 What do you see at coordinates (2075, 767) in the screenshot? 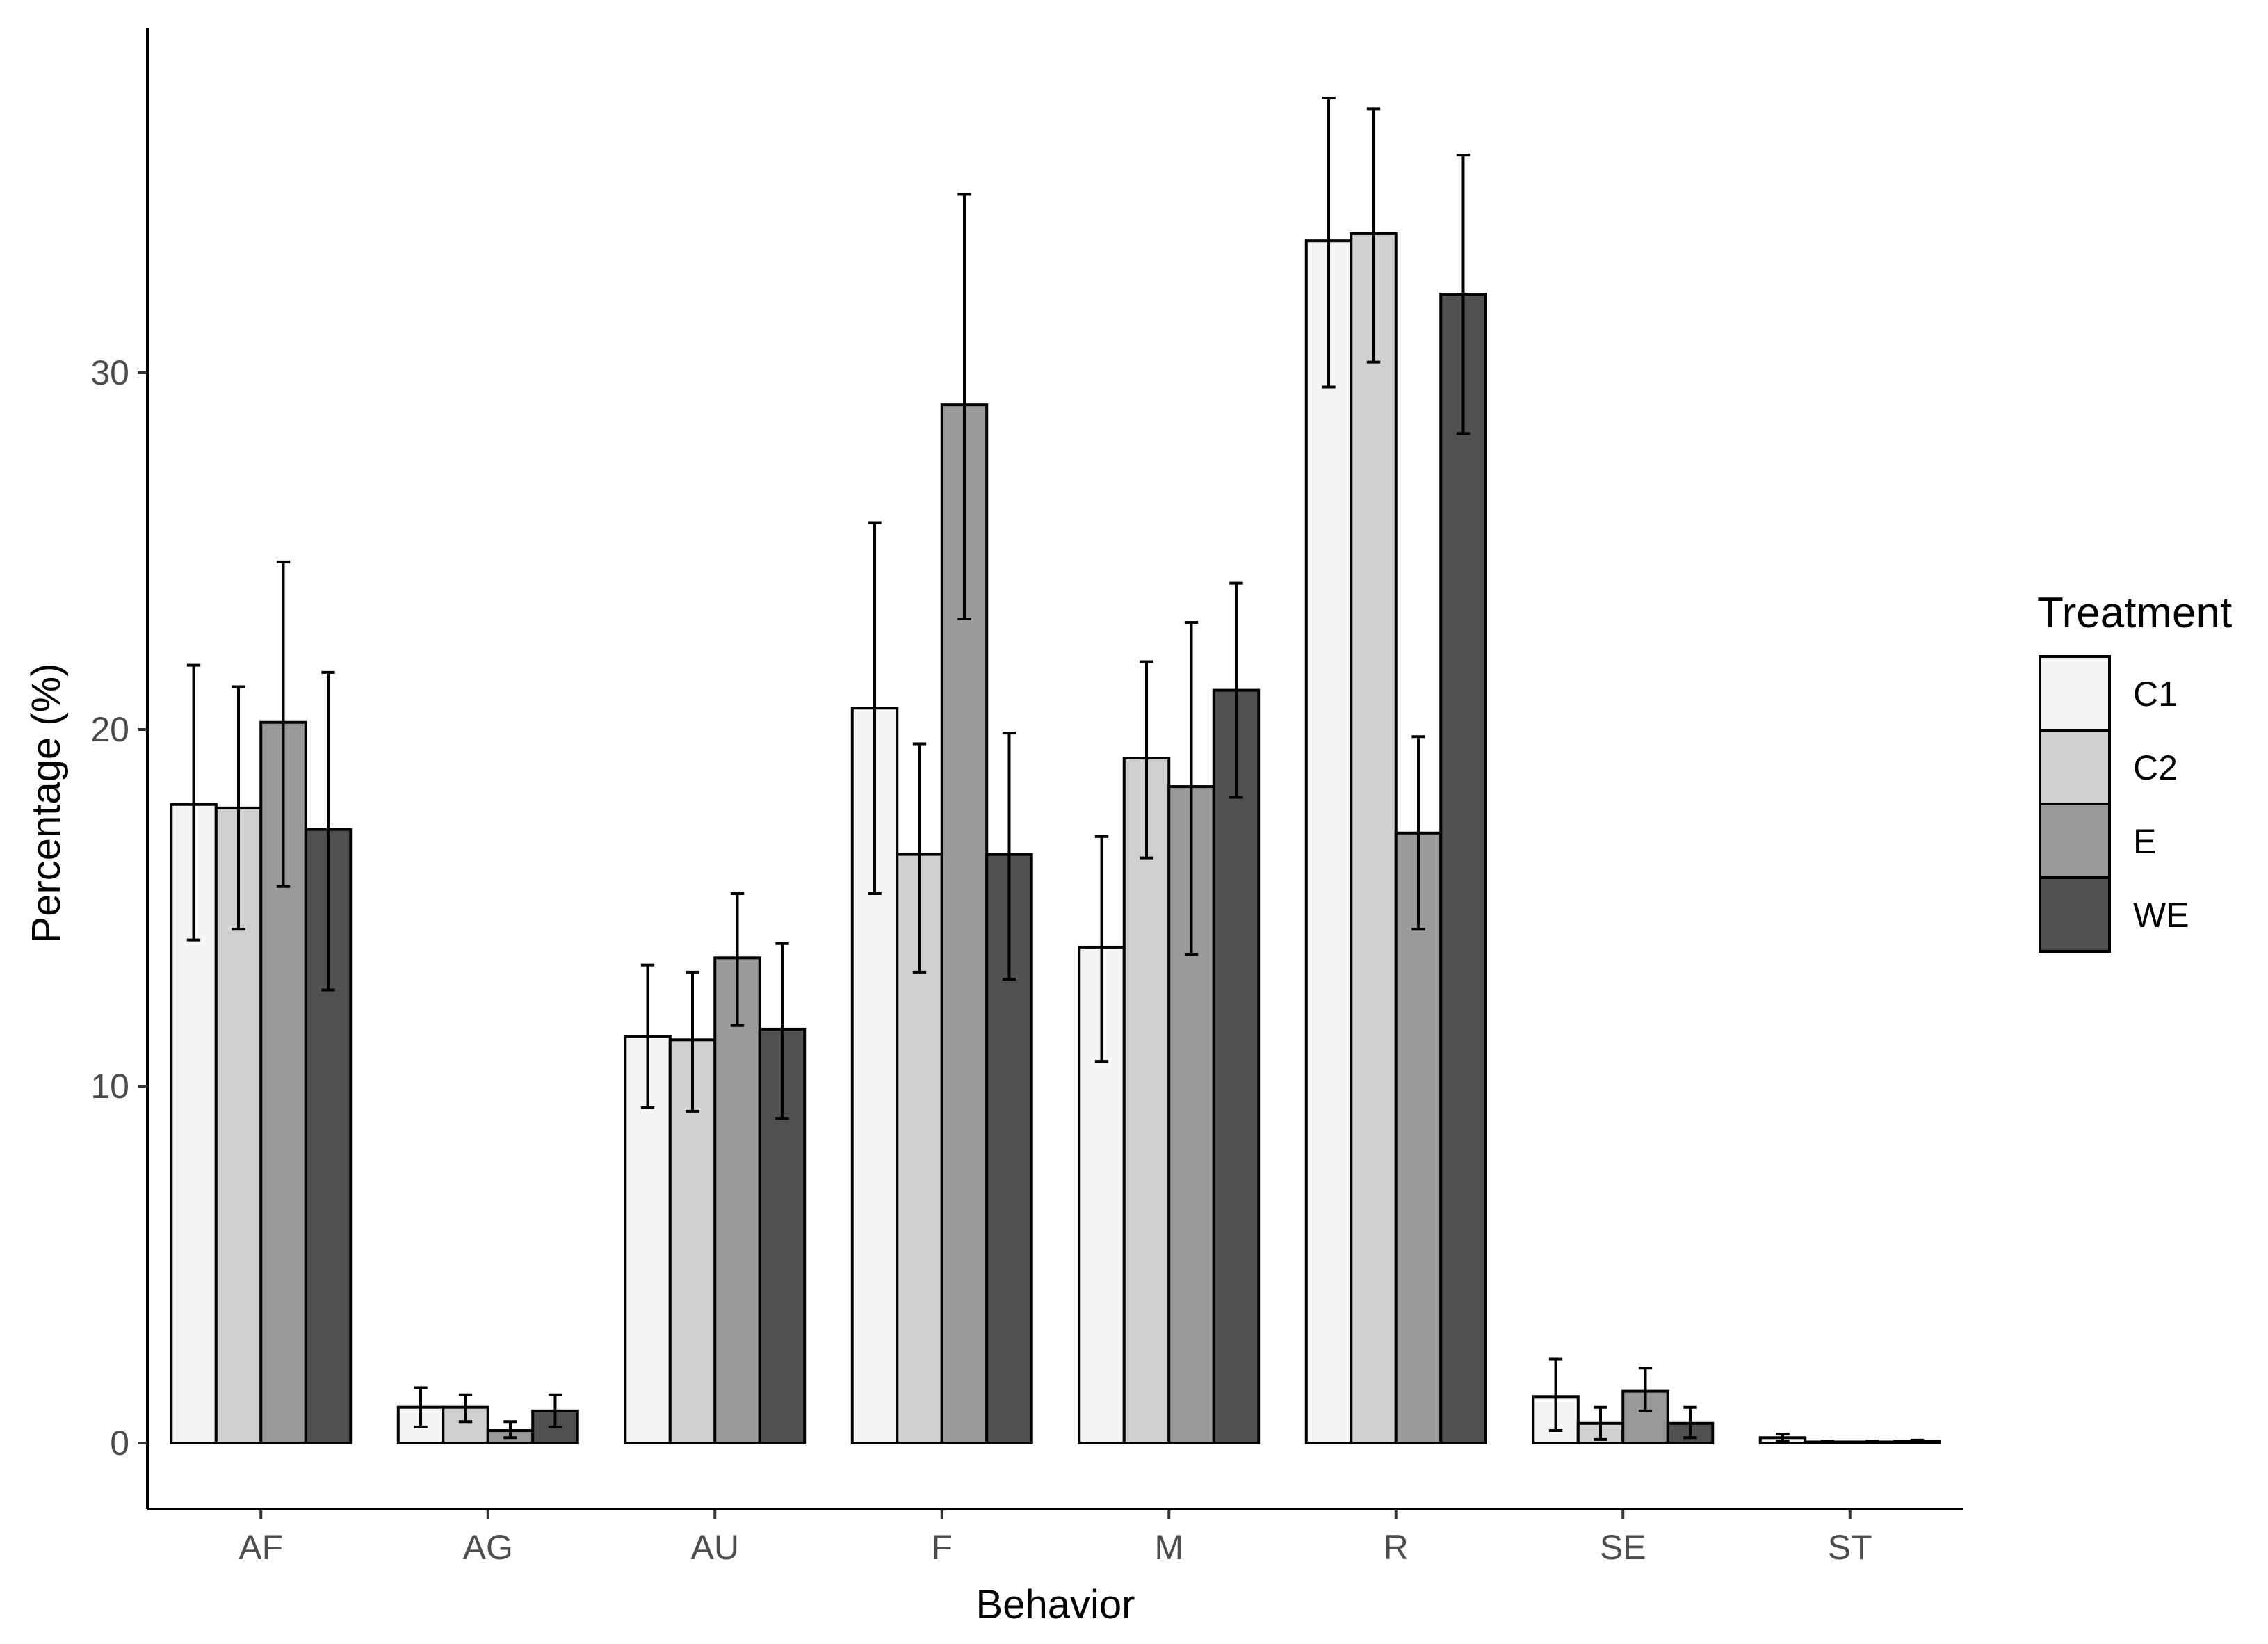
I see `legend-key-c2` at bounding box center [2075, 767].